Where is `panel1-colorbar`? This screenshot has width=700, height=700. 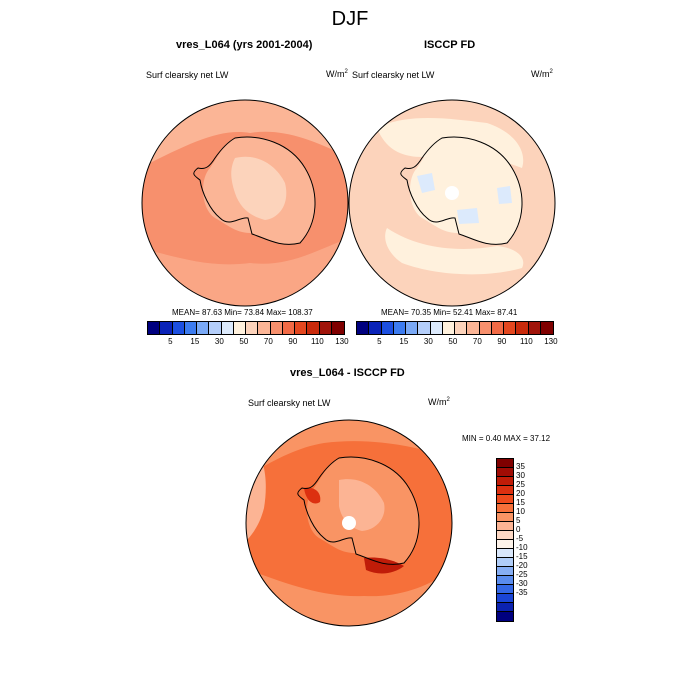 panel1-colorbar is located at coordinates (246, 328).